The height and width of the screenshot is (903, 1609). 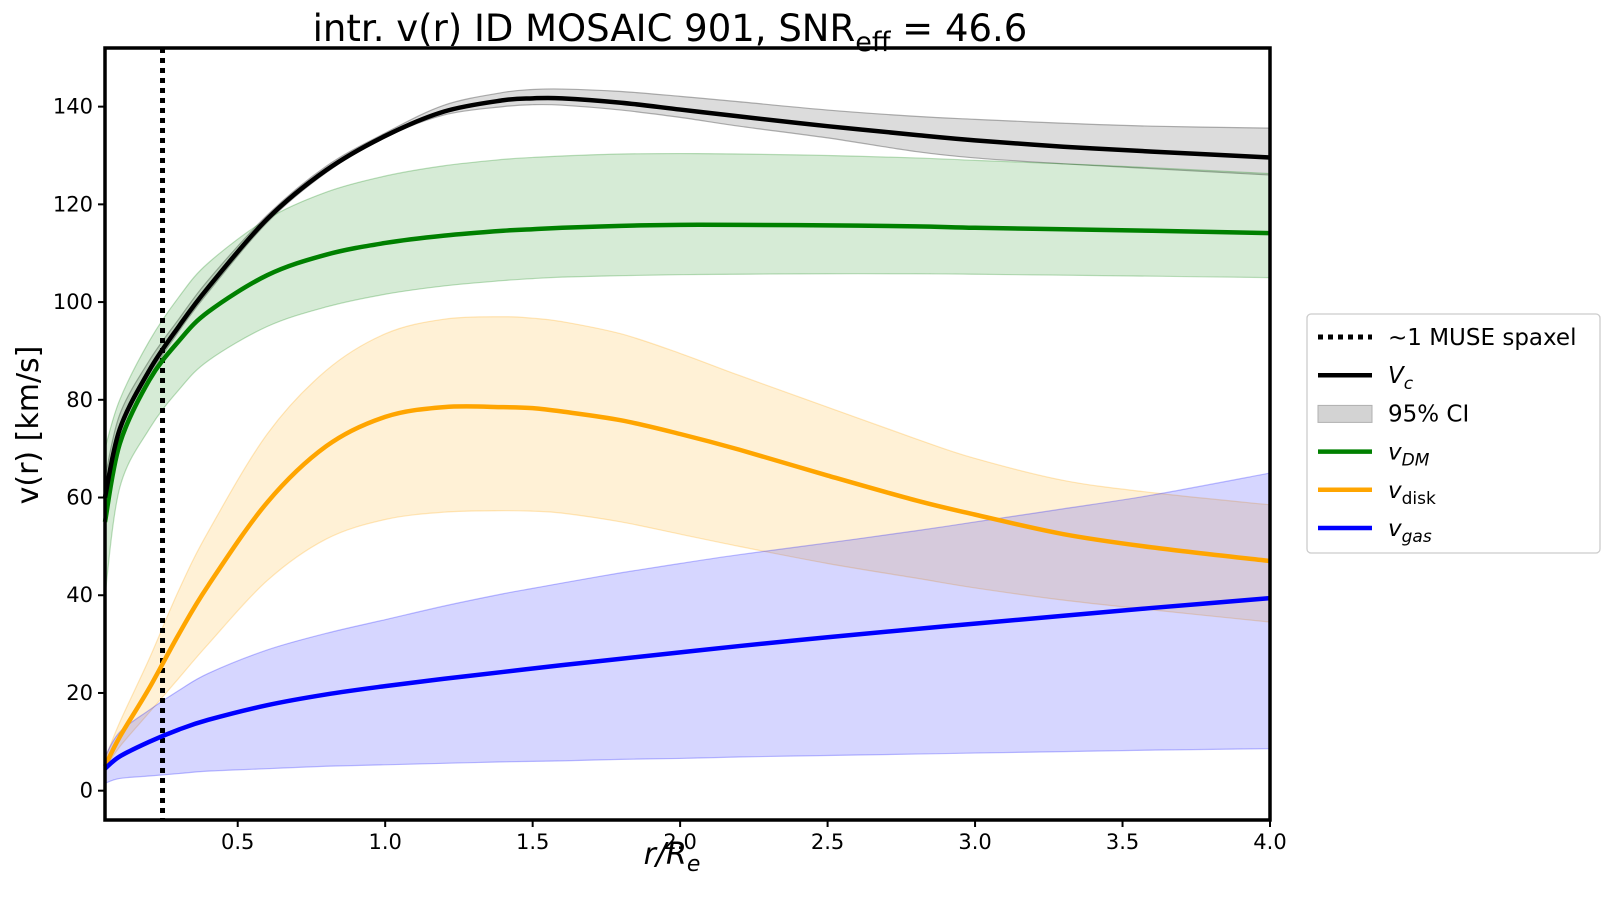 What do you see at coordinates (1269, 842) in the screenshot?
I see `x-tick-label: 4.0` at bounding box center [1269, 842].